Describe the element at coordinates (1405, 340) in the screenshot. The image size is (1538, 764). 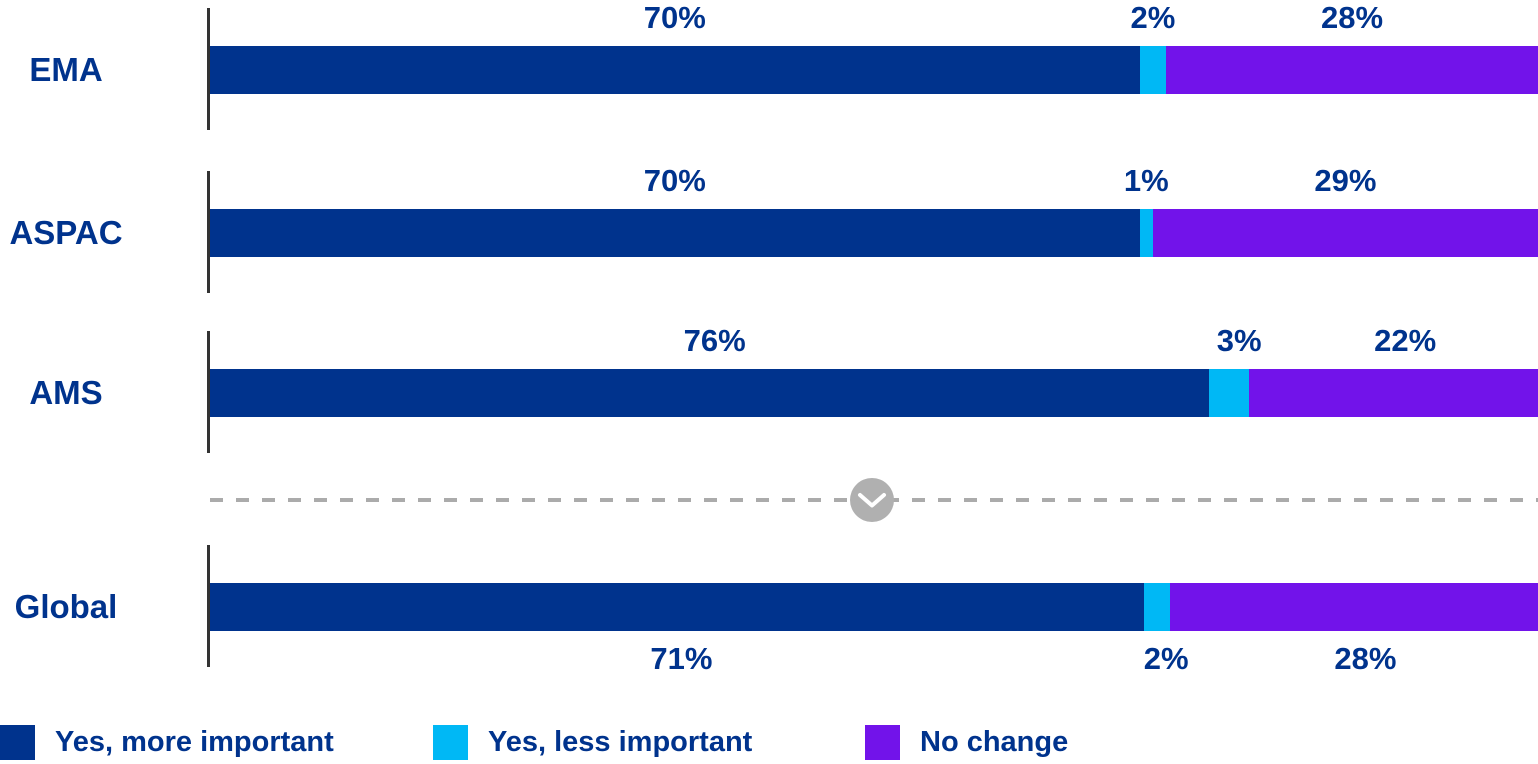
I see `value-label: 22%` at that location.